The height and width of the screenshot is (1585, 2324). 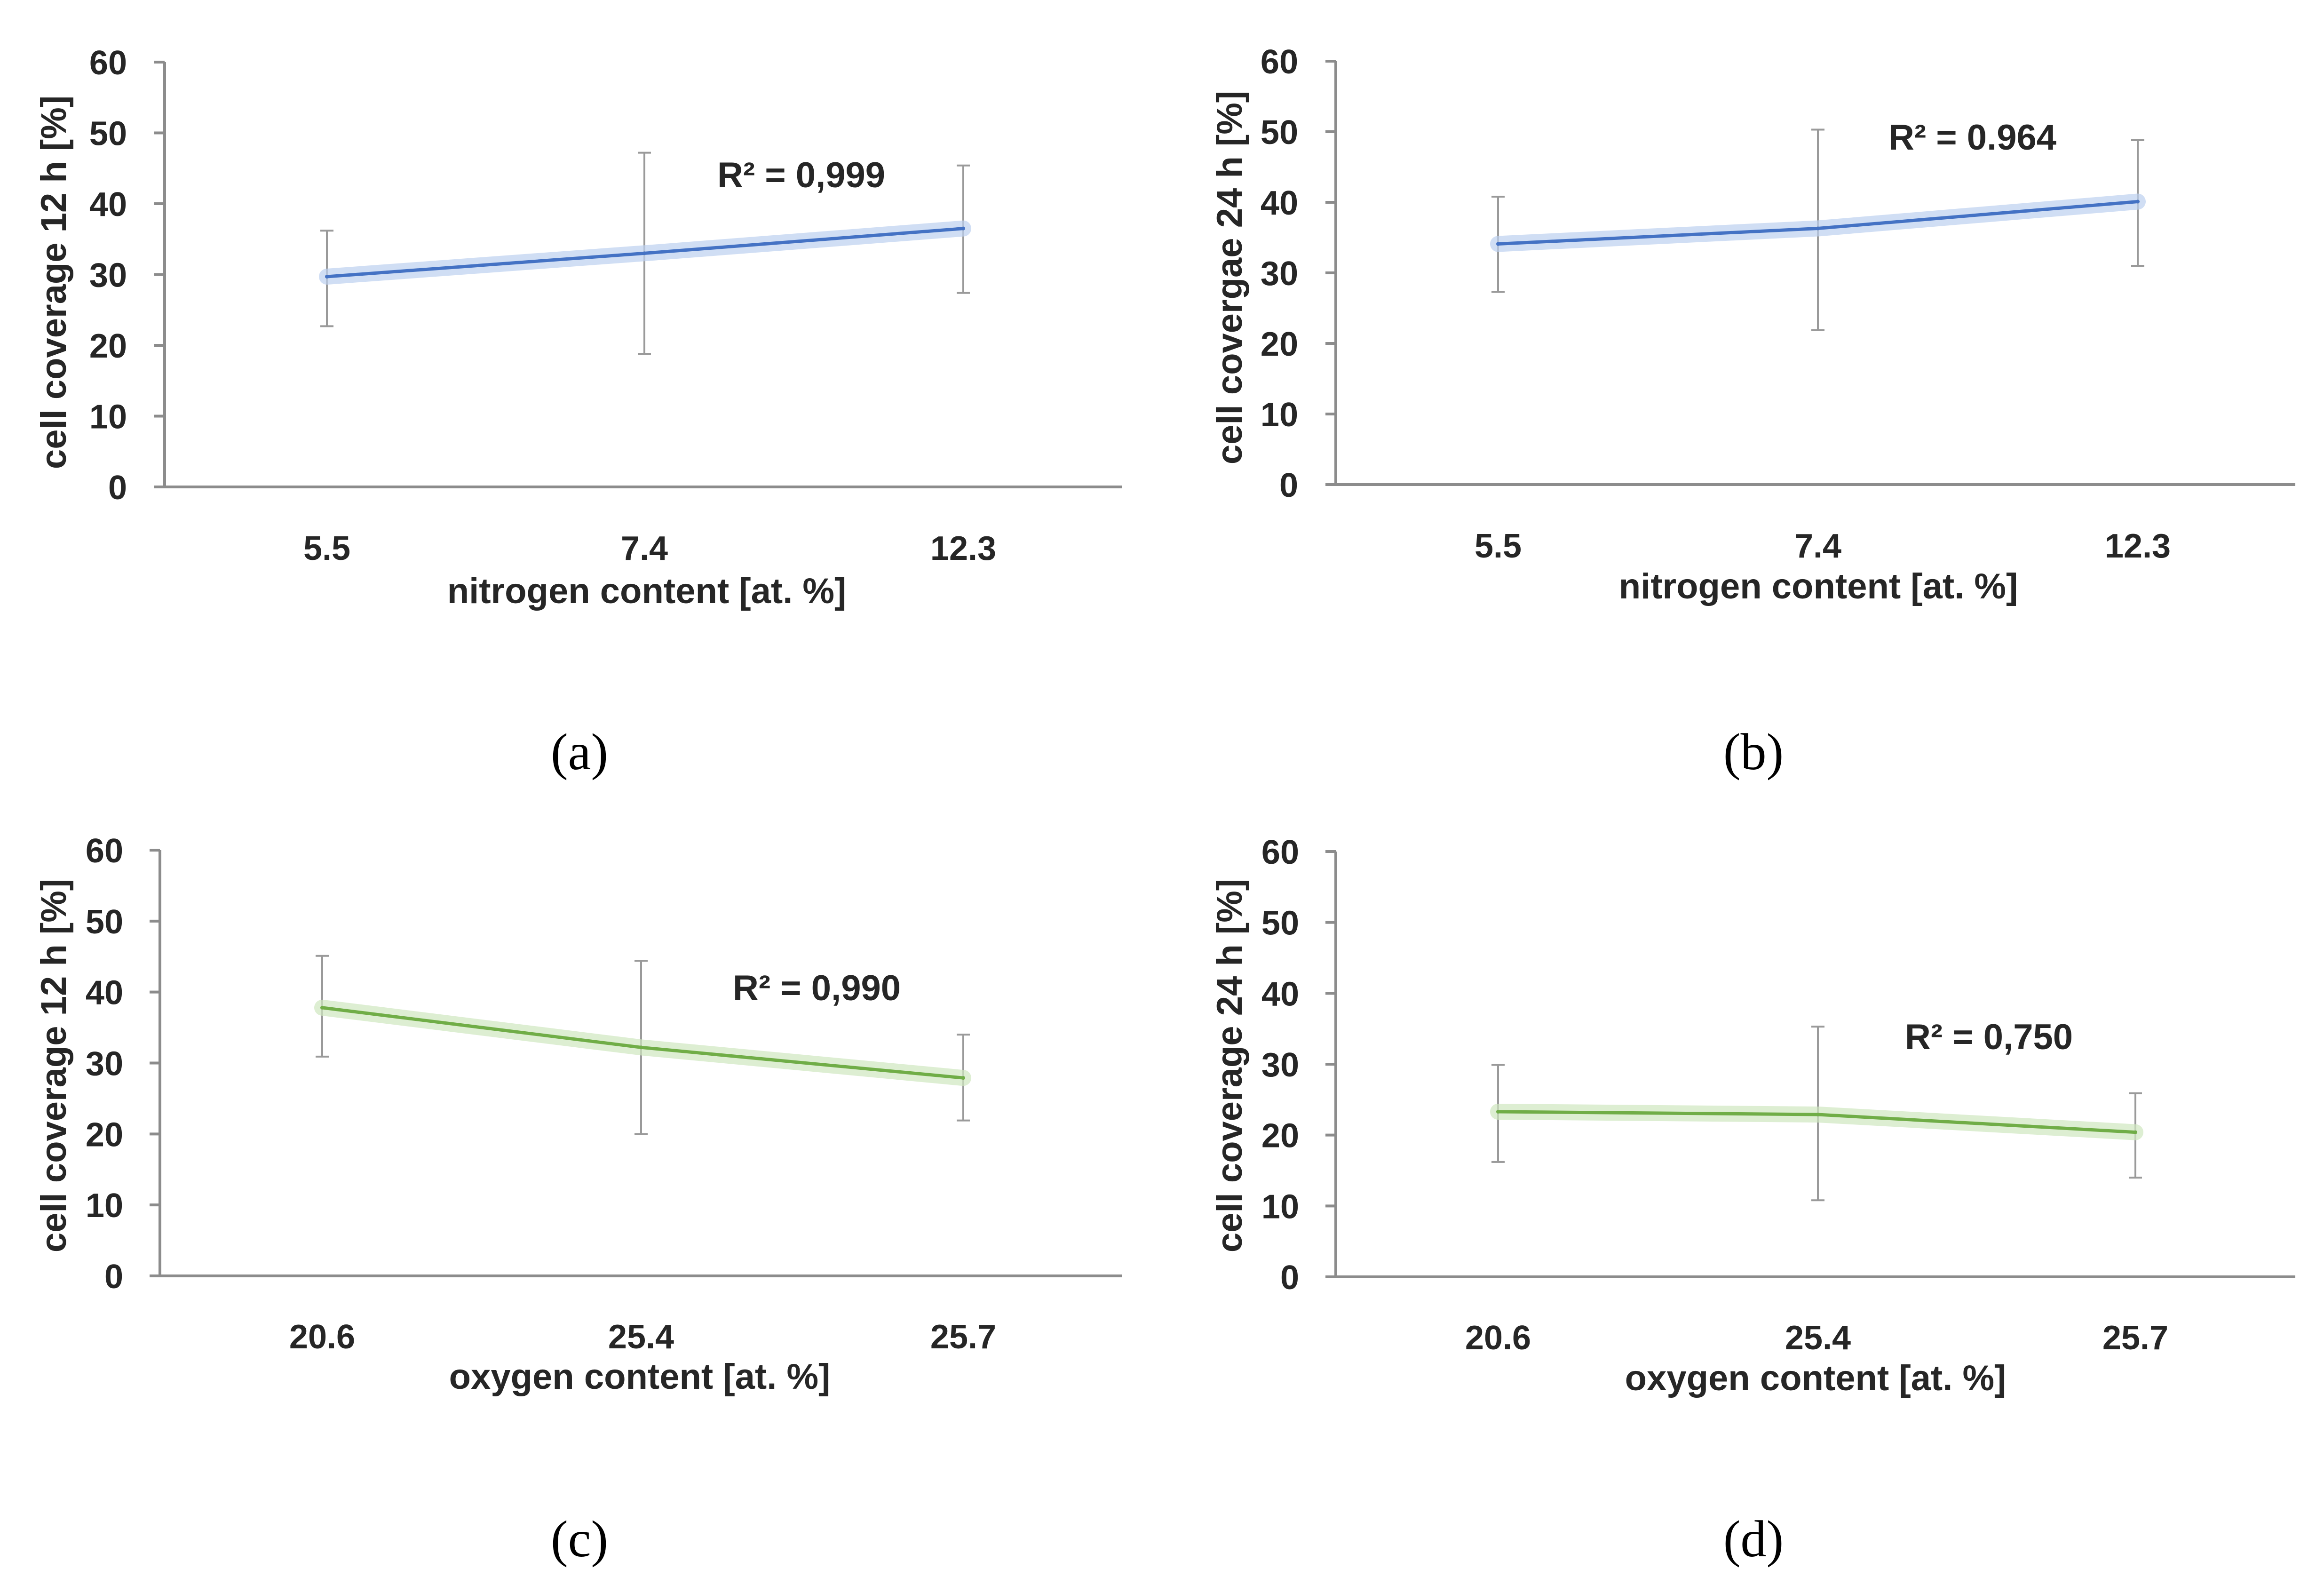 I want to click on panel-label: (b), so click(x=1754, y=752).